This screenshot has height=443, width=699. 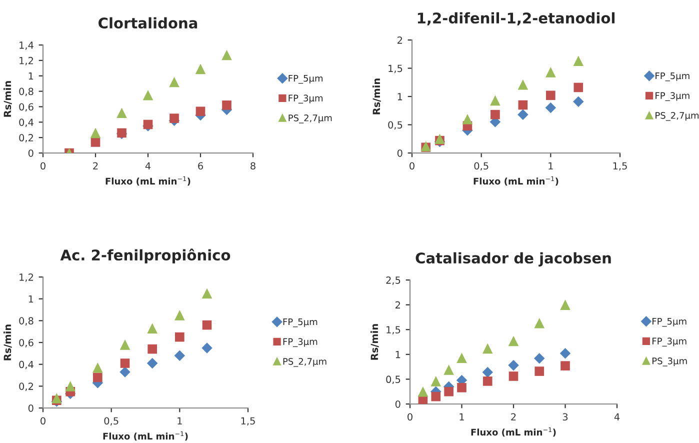 What do you see at coordinates (26, 92) in the screenshot?
I see `y-tick-label: 0,8` at bounding box center [26, 92].